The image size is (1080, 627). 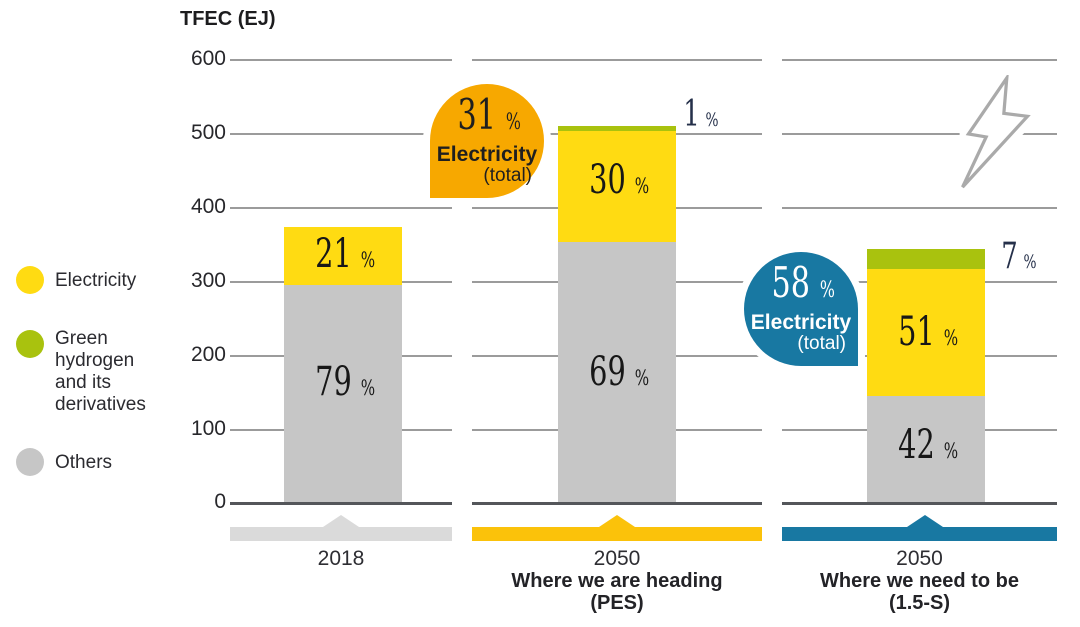 I want to click on callout-value: 58%, so click(x=801, y=284).